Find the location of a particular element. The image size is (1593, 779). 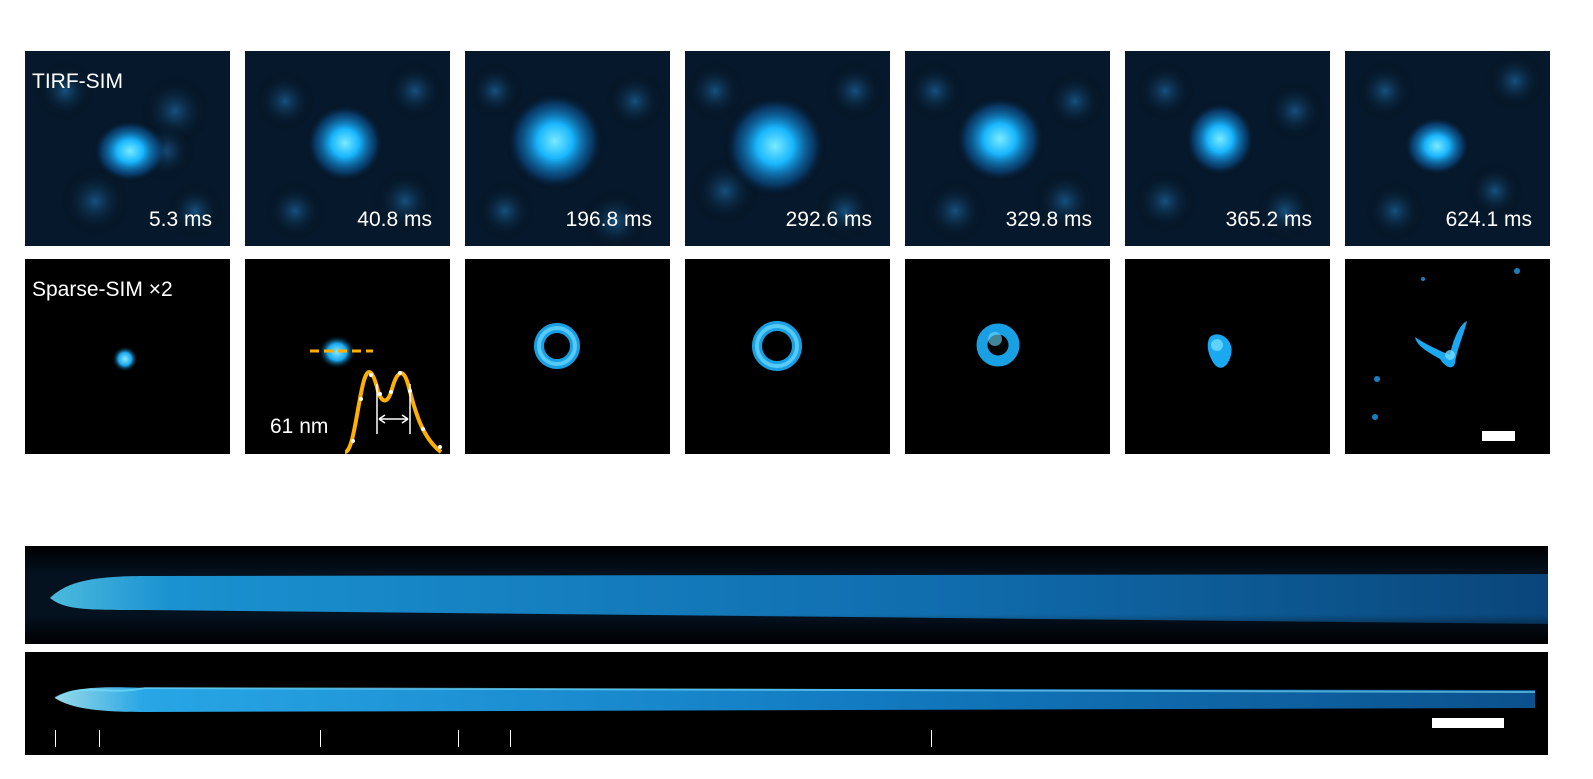

tirf-panel-7: 624.1 ms is located at coordinates (1447, 148).